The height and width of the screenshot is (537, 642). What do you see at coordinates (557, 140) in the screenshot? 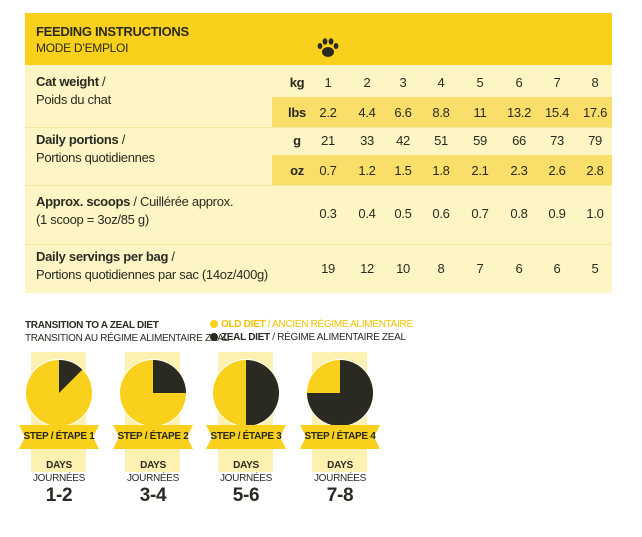
I see `g-cell: 73` at bounding box center [557, 140].